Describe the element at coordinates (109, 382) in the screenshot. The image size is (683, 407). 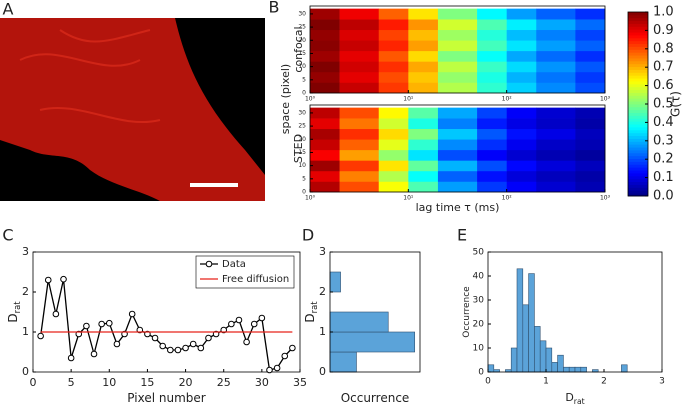
I see `x-tick-label: 10` at that location.